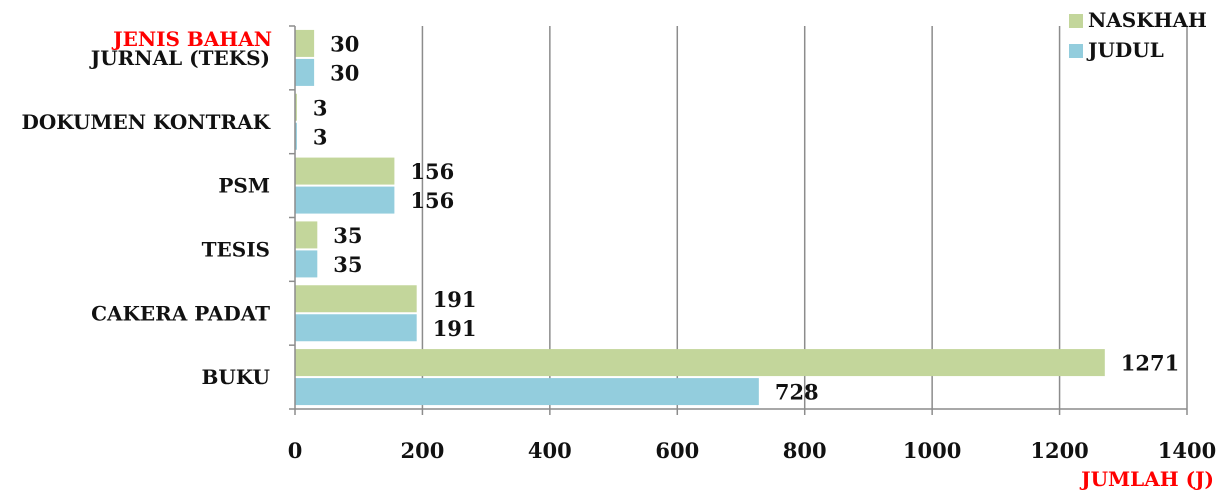 The width and height of the screenshot is (1220, 493). What do you see at coordinates (752, 450) in the screenshot?
I see `x-tick-labels: 0 200 400 600 800 1000 1200 1400` at bounding box center [752, 450].